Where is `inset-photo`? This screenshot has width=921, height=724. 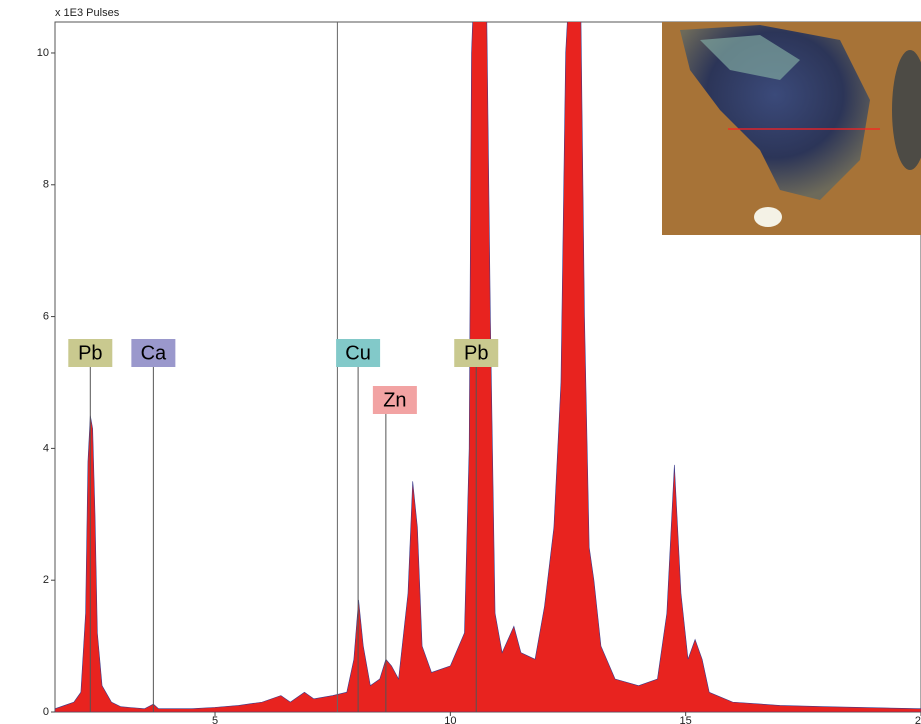 inset-photo is located at coordinates (791, 128).